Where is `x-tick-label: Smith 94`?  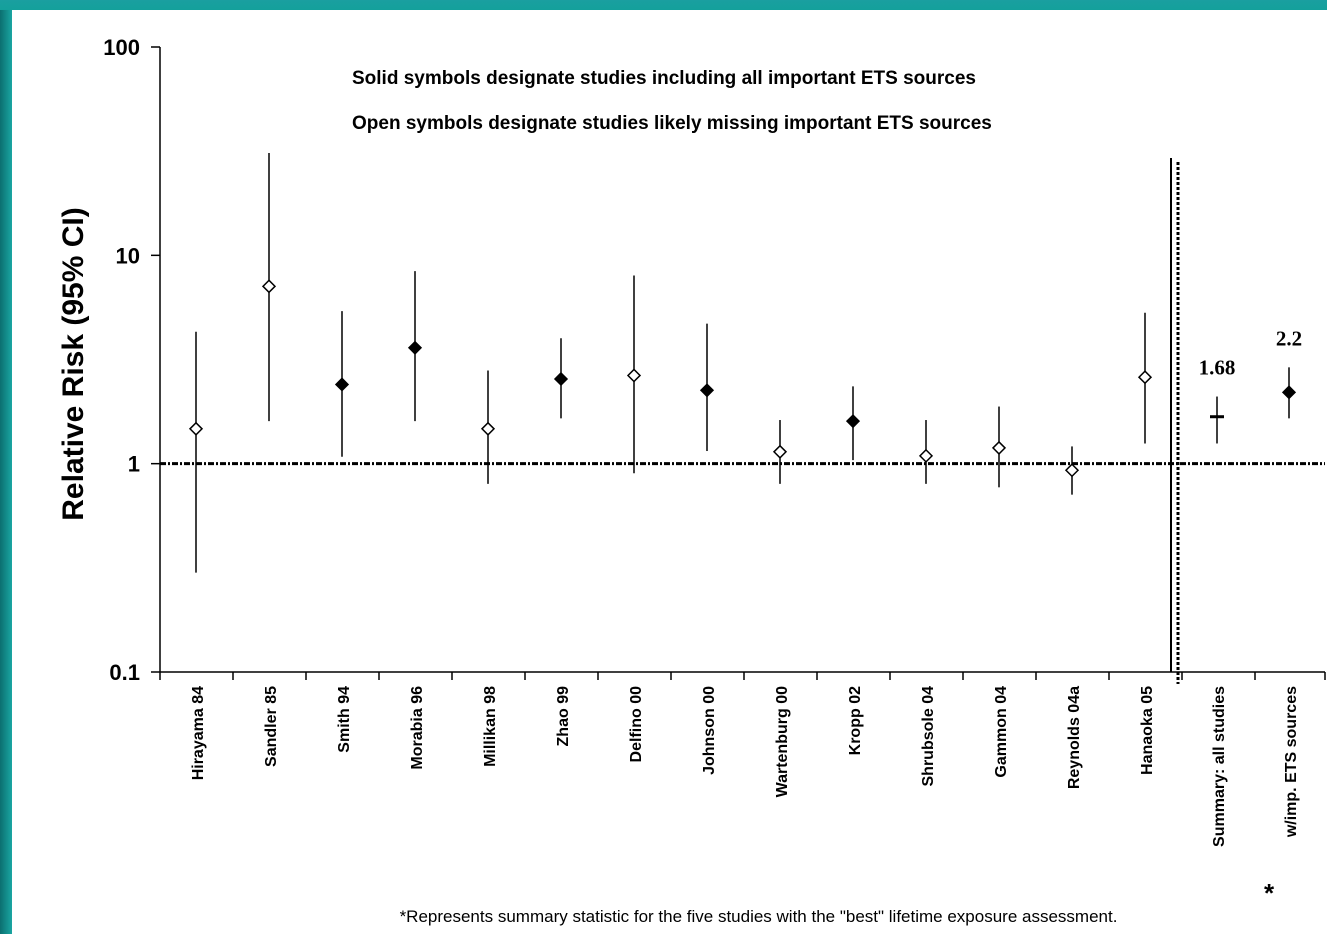 x-tick-label: Smith 94 is located at coordinates (344, 719).